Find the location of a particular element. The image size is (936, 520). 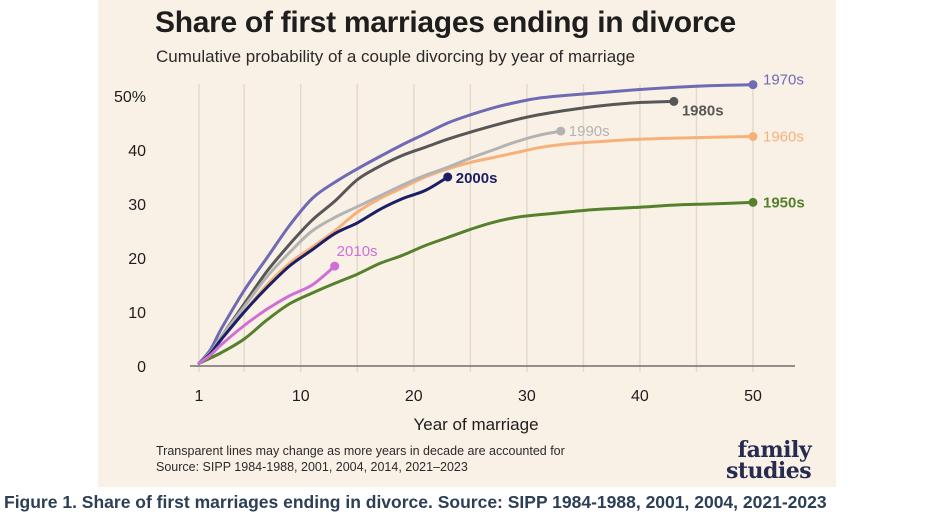

y-tick-label: 10 is located at coordinates (137, 313).